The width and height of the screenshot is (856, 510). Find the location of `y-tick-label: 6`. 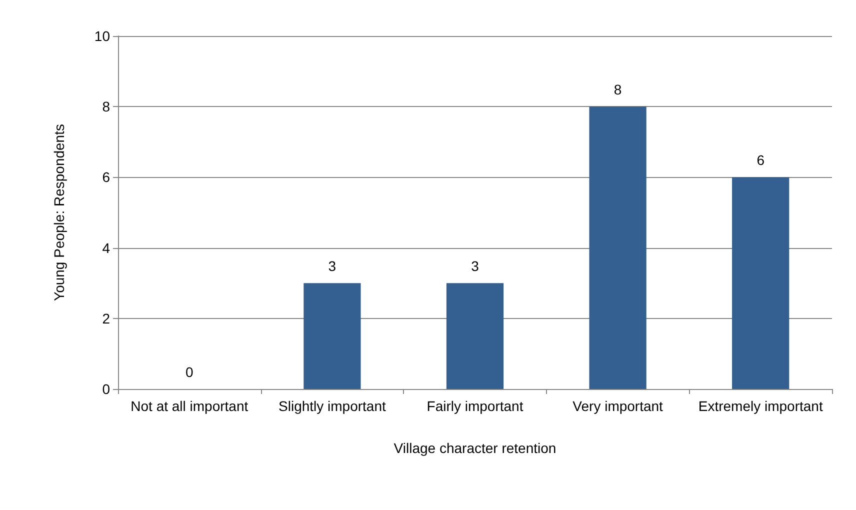

y-tick-label: 6 is located at coordinates (106, 177).